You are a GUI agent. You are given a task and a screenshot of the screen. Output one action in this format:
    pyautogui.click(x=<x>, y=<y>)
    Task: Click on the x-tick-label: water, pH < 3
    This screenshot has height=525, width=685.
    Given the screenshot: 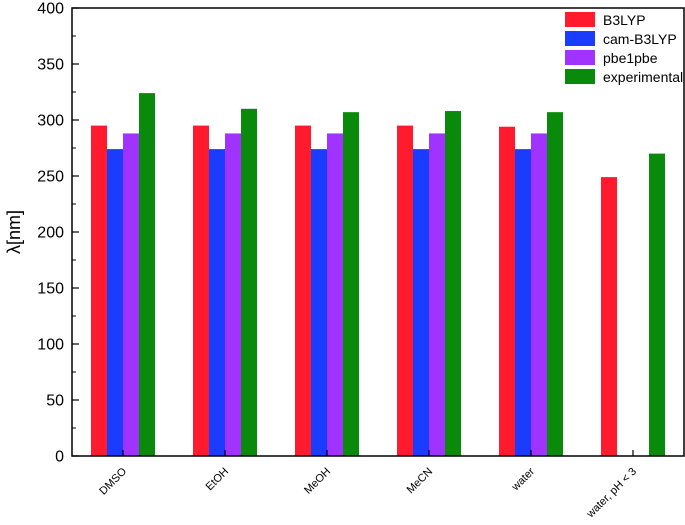 What is the action you would take?
    pyautogui.click(x=611, y=493)
    